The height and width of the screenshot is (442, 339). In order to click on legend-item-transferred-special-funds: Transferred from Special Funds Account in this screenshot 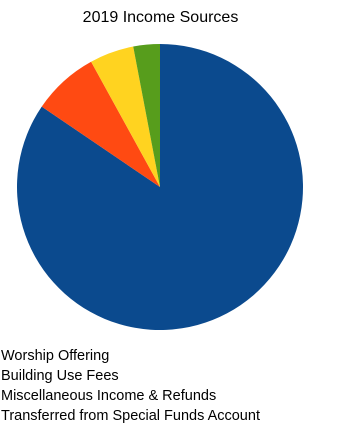, I will do `click(130, 416)`.